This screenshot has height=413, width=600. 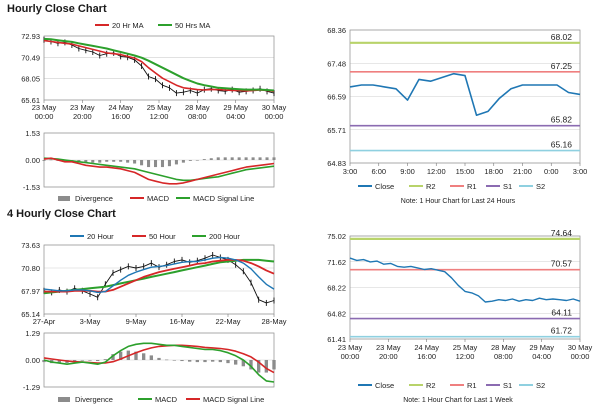 I want to click on br-x-tick: 08:00, so click(x=503, y=356).